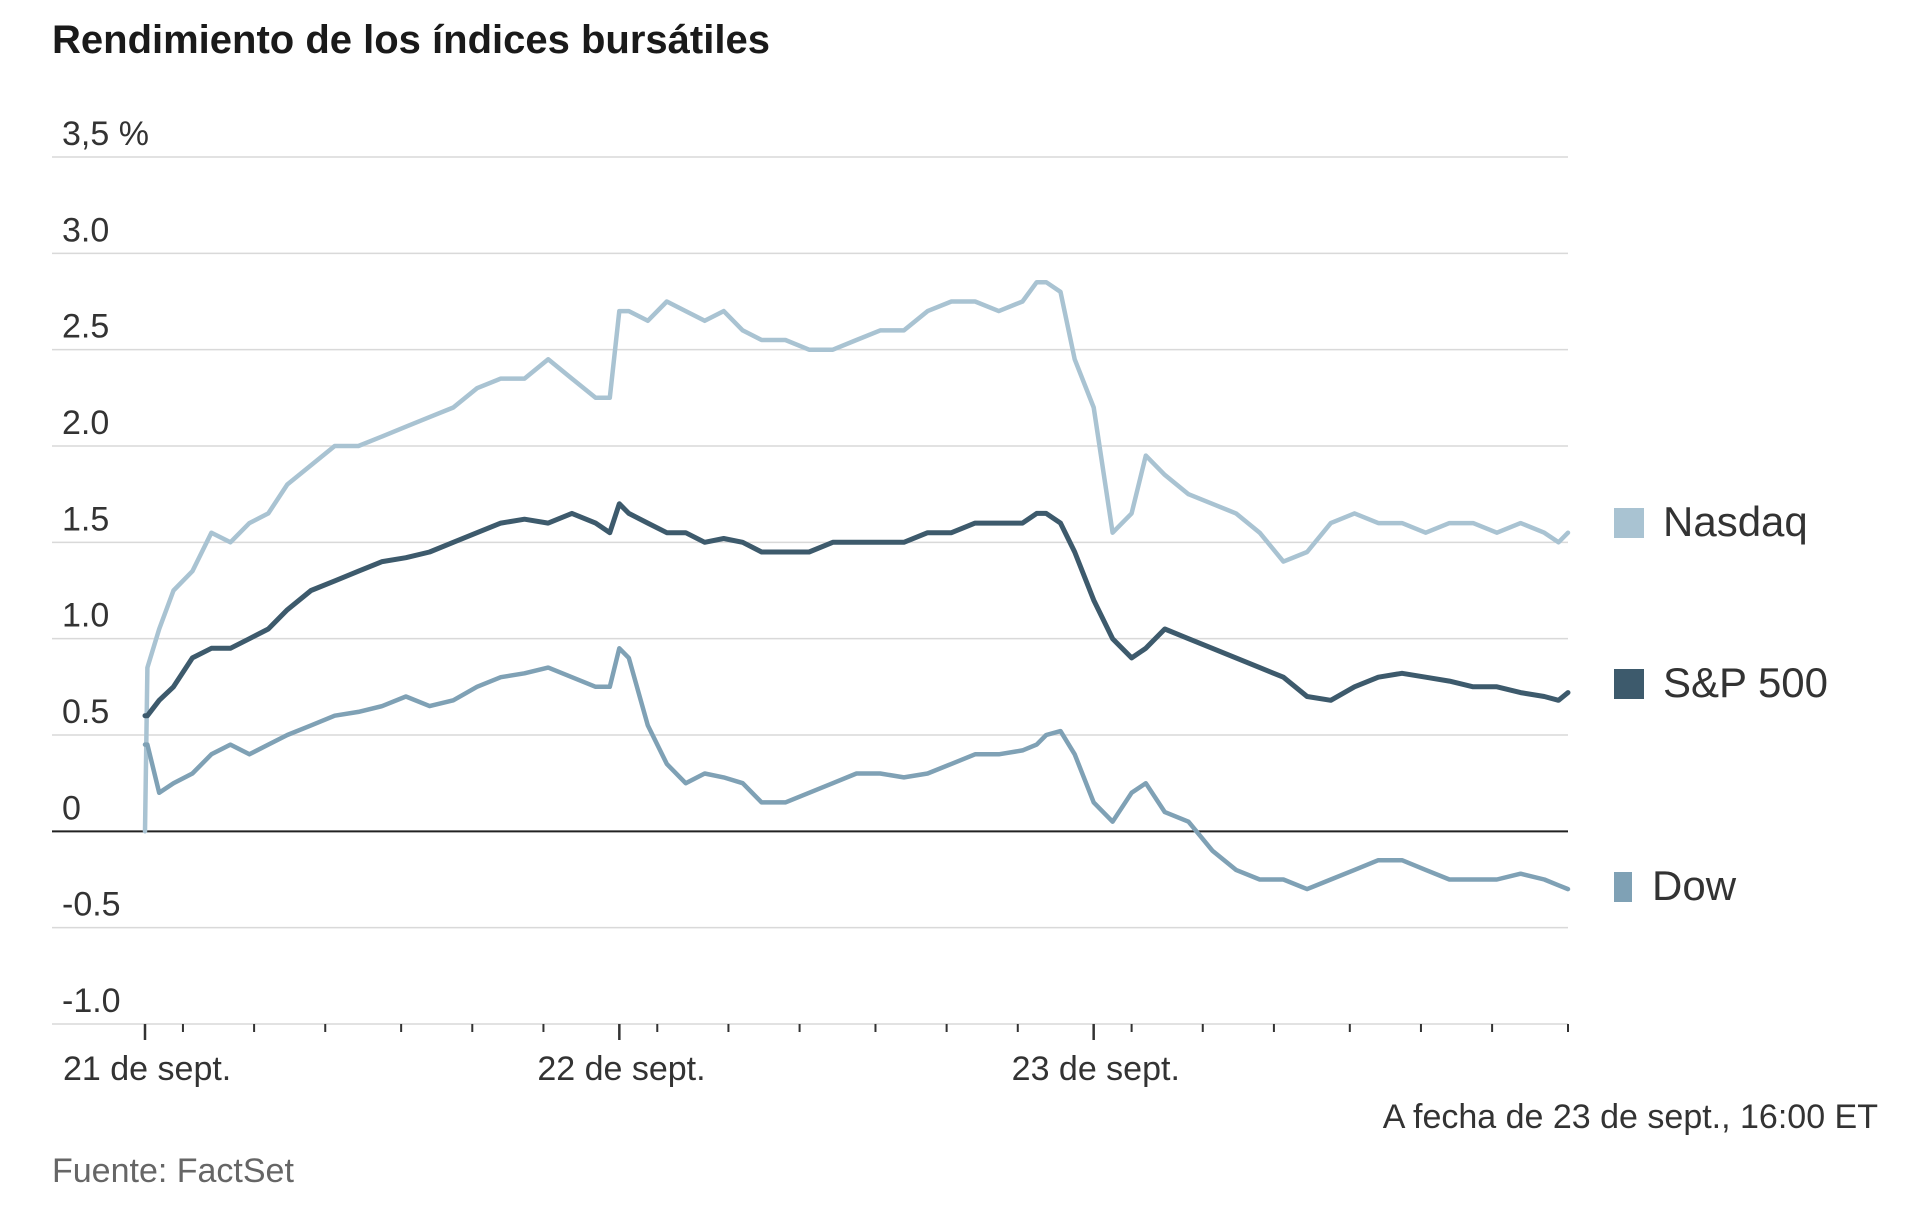  What do you see at coordinates (173, 1171) in the screenshot?
I see `source-note: Fuente: FactSet` at bounding box center [173, 1171].